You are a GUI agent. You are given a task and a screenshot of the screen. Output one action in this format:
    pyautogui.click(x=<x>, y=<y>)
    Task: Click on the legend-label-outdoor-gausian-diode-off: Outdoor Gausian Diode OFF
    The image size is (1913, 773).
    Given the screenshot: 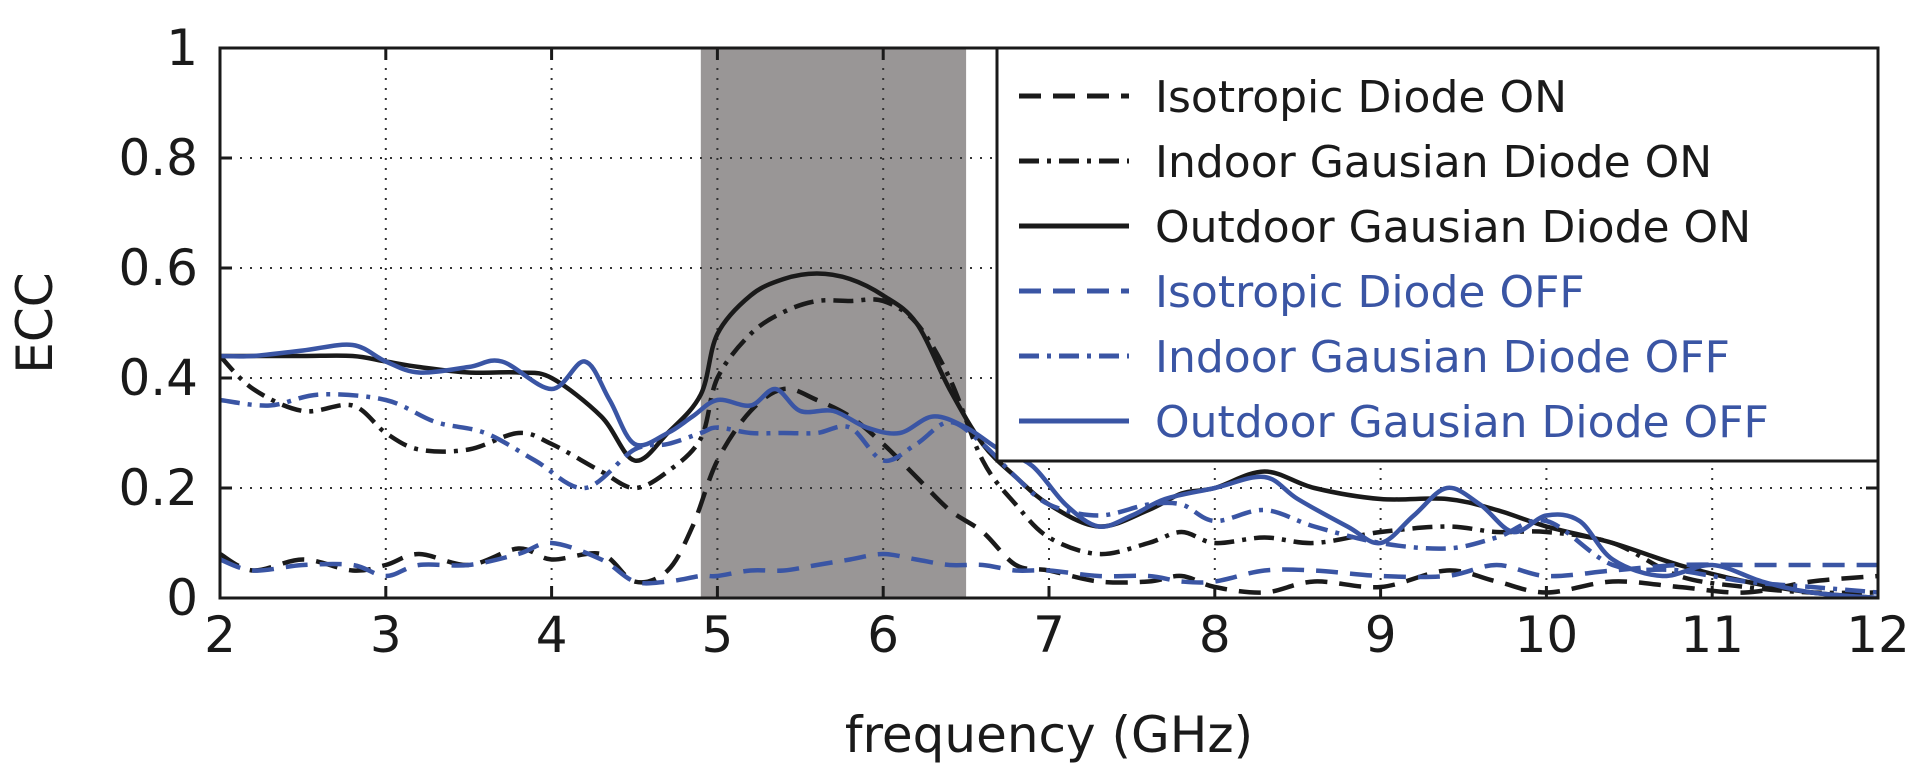 What is the action you would take?
    pyautogui.click(x=1462, y=422)
    